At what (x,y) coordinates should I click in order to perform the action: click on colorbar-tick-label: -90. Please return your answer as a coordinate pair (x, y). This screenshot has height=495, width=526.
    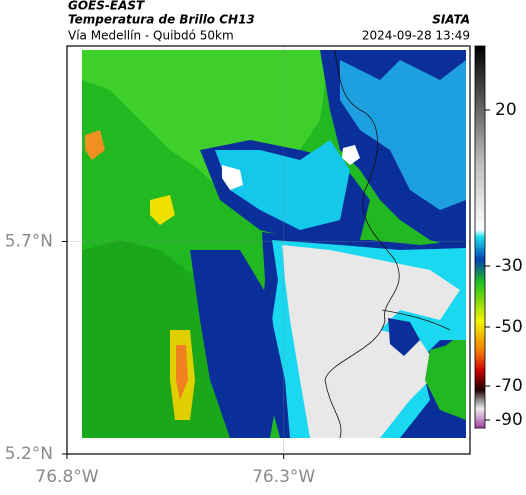
    Looking at the image, I should click on (509, 420).